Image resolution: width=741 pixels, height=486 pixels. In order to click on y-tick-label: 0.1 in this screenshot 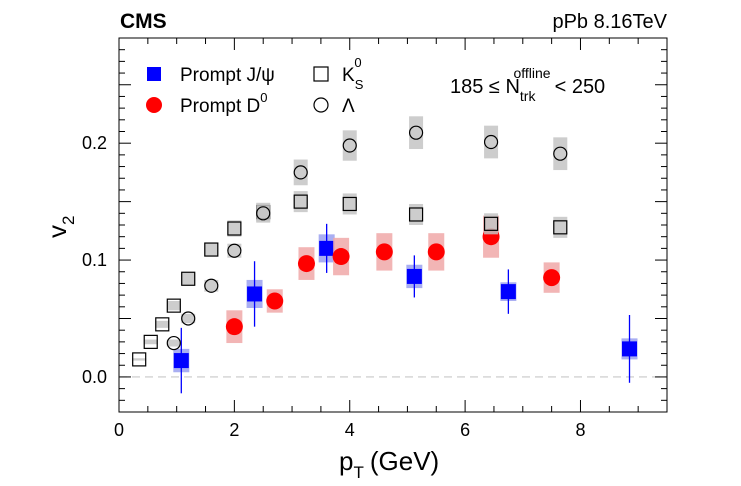, I will do `click(94, 260)`.